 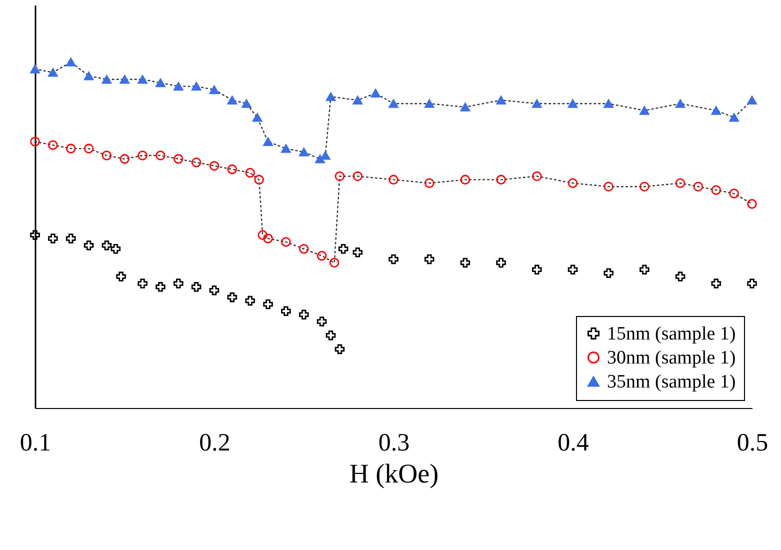 What do you see at coordinates (394, 443) in the screenshot?
I see `x-tick-label: 0.3` at bounding box center [394, 443].